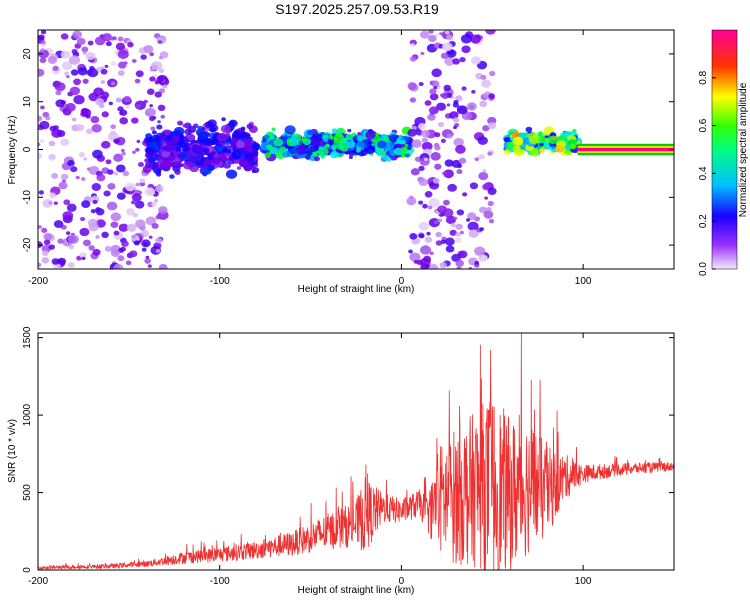 The width and height of the screenshot is (750, 600). What do you see at coordinates (38, 281) in the screenshot?
I see `spectrogram-xtick-label: -200` at bounding box center [38, 281].